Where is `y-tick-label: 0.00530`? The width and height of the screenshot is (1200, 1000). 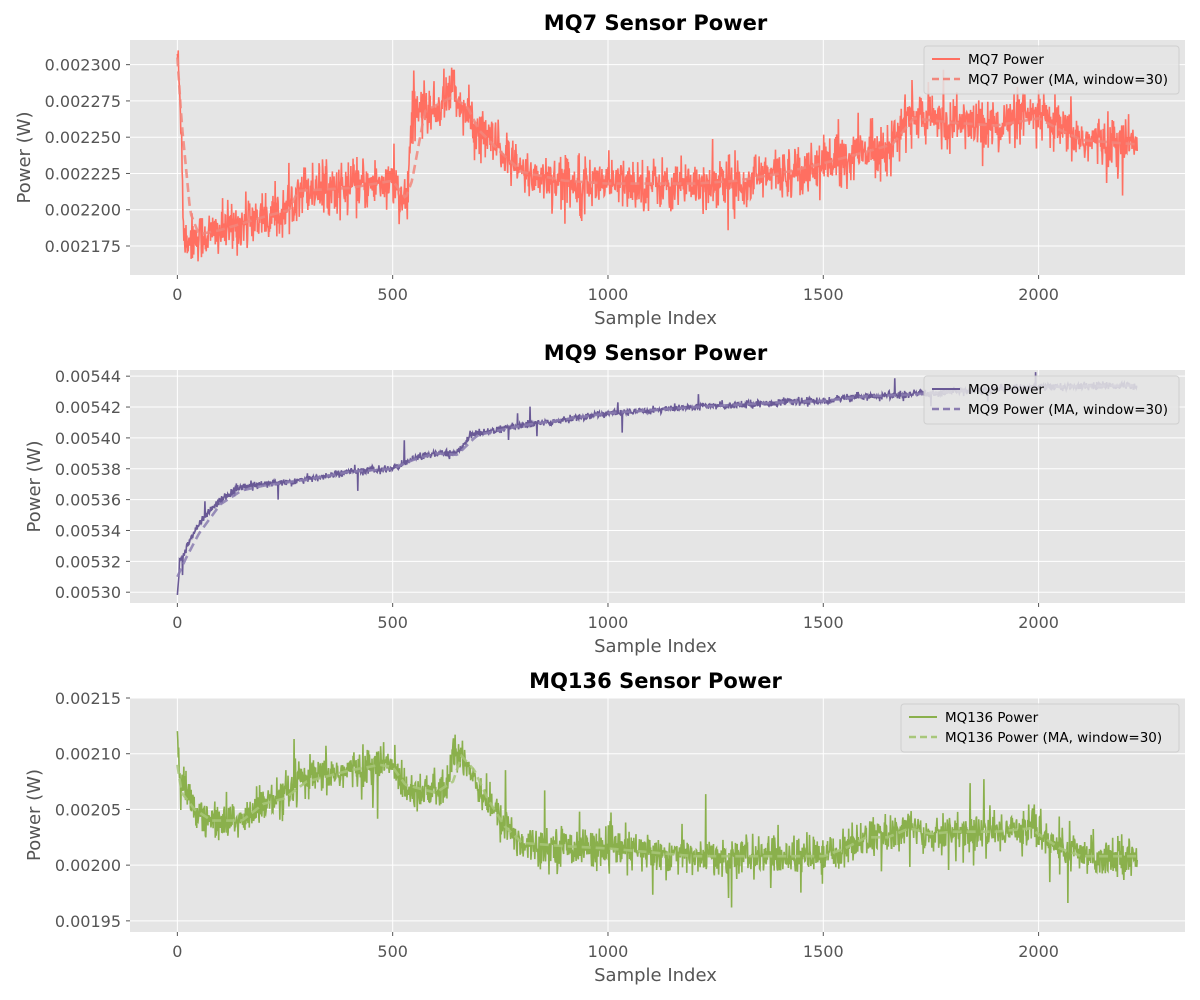 y-tick-label: 0.00530 is located at coordinates (88, 592).